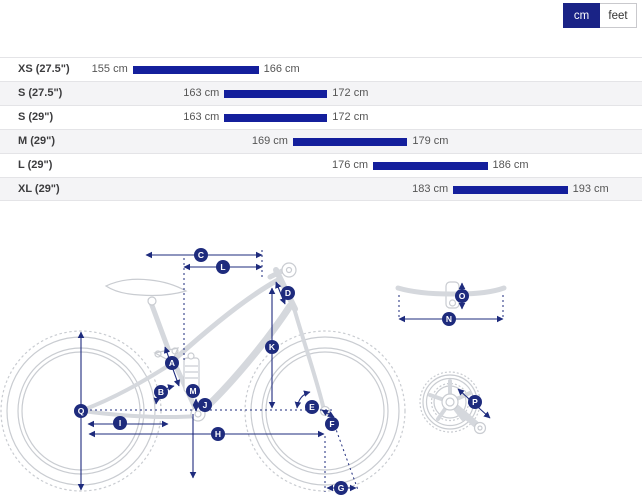 The width and height of the screenshot is (642, 497). I want to click on max-height-label: 179 cm, so click(430, 141).